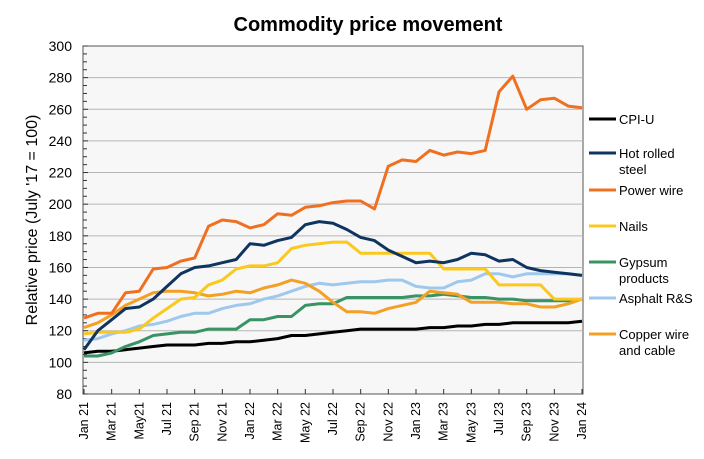 This screenshot has height=459, width=704. I want to click on x-tick-label: Jul 22, so click(333, 418).